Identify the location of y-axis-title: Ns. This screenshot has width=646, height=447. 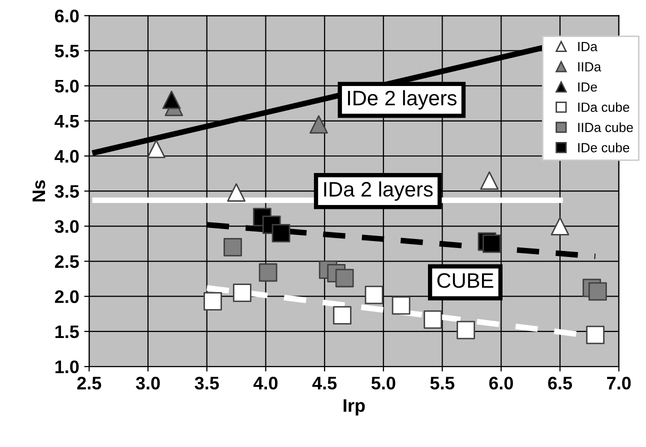
(39, 191).